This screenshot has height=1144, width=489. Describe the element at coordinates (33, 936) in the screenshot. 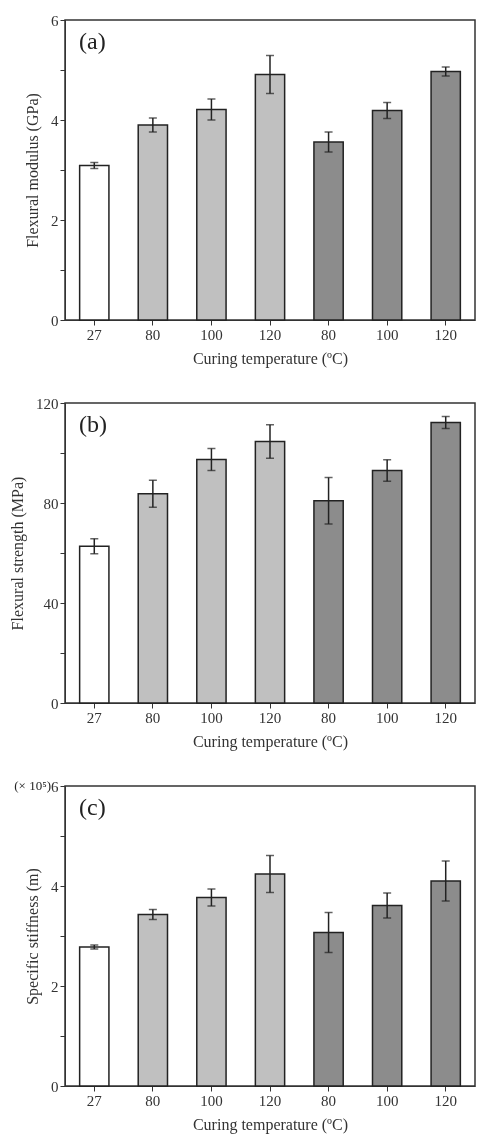

I see `y-axis-title: Specific stiffness (m)` at that location.